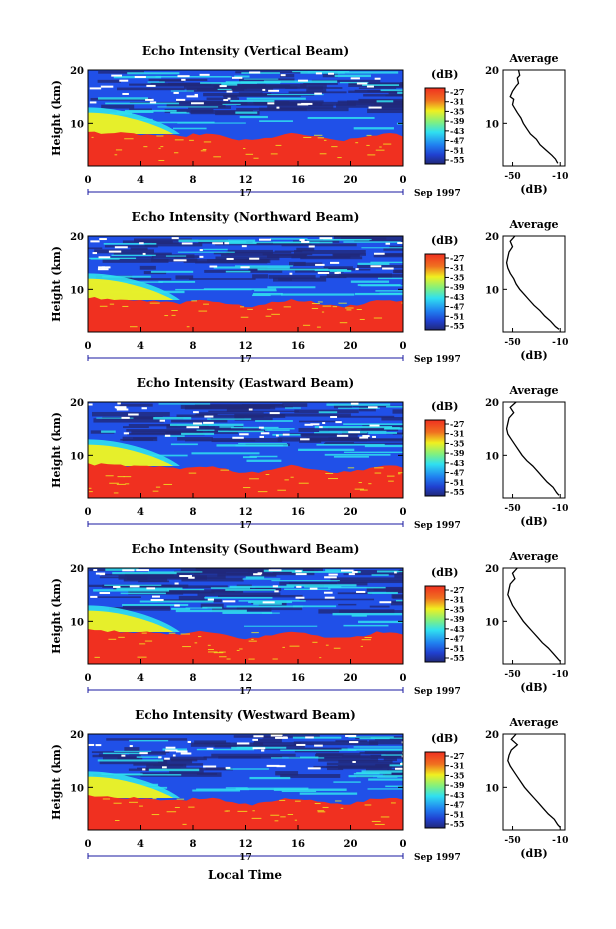 The height and width of the screenshot is (929, 616). Describe the element at coordinates (457, 268) in the screenshot. I see `colorbar-tick-label: -31` at that location.